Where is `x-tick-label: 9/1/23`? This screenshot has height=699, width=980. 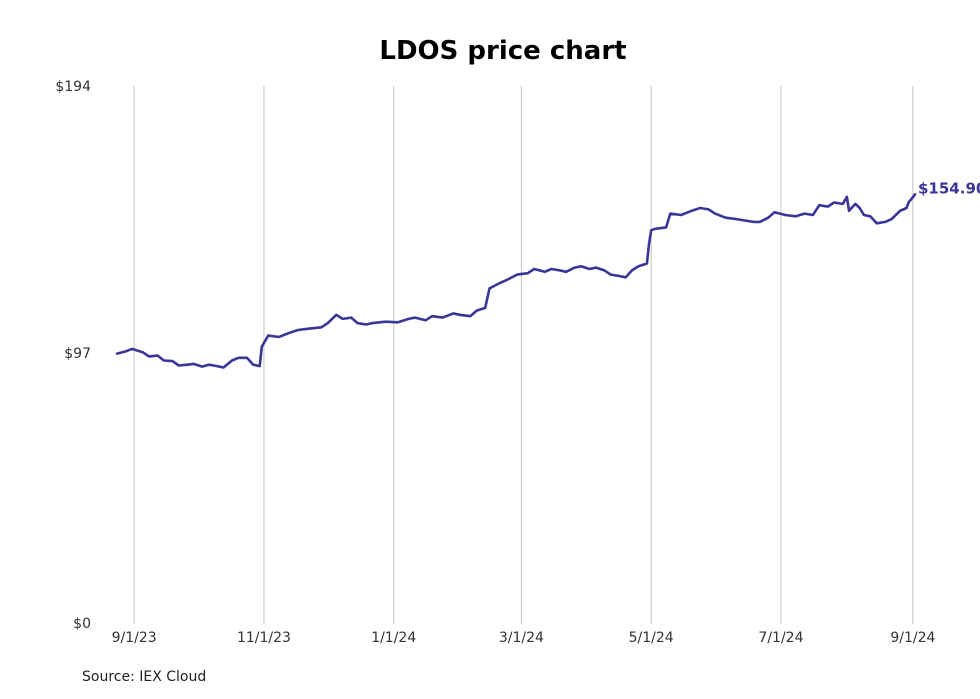
x-tick-label: 9/1/23 is located at coordinates (134, 638).